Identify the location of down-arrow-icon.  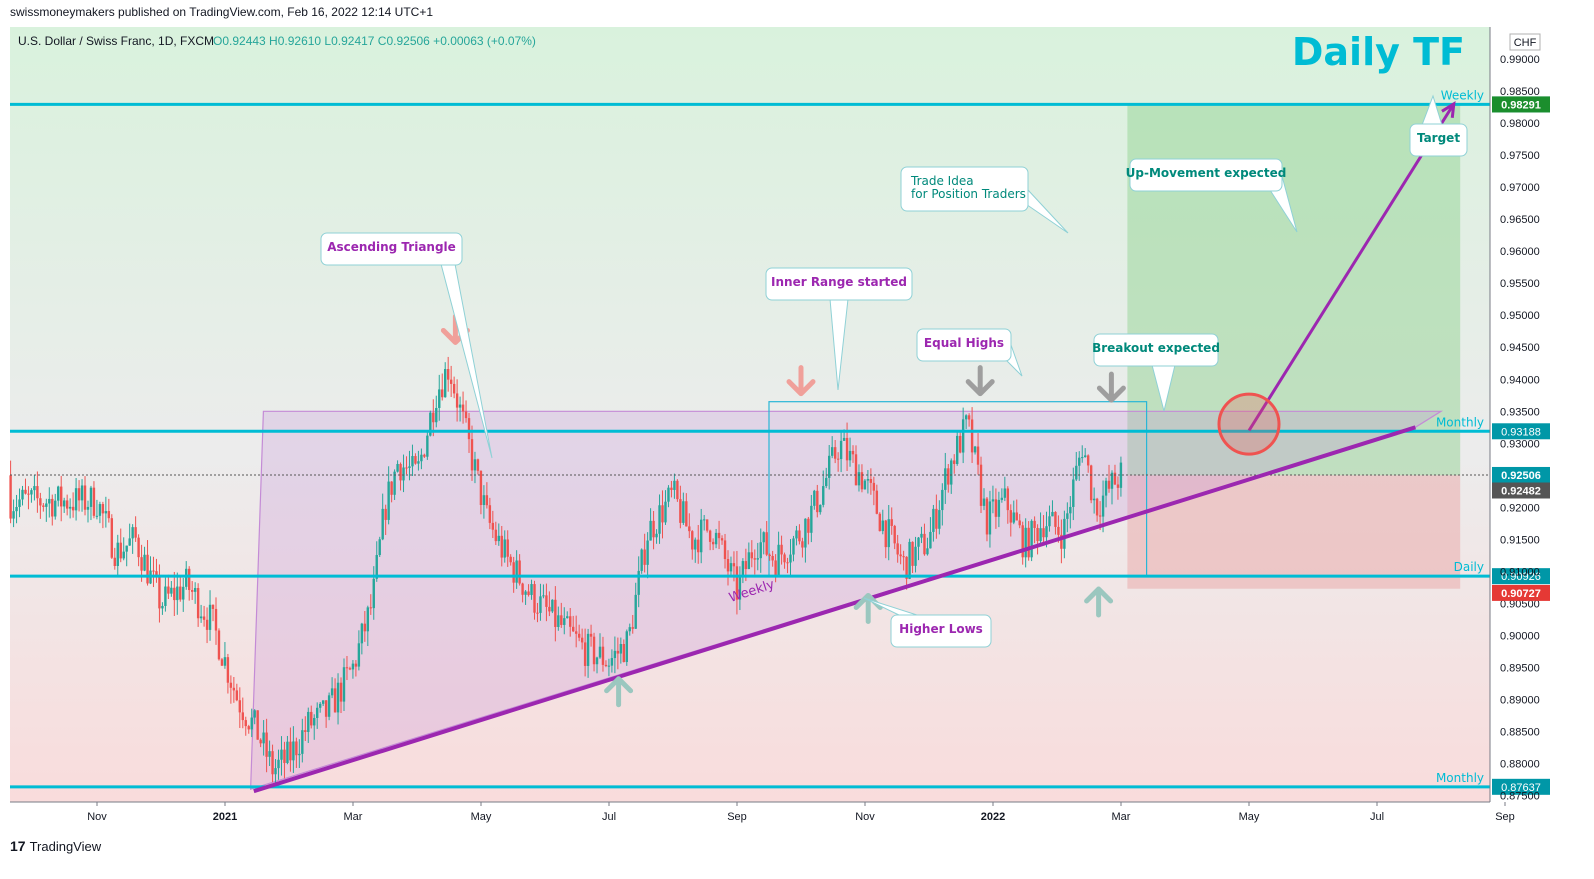
(980, 381).